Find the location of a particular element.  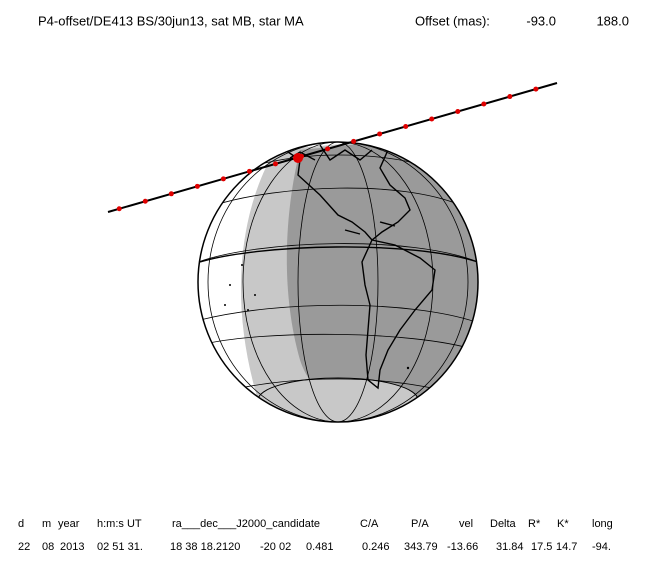

column-header: h:m:s UT is located at coordinates (119, 524).